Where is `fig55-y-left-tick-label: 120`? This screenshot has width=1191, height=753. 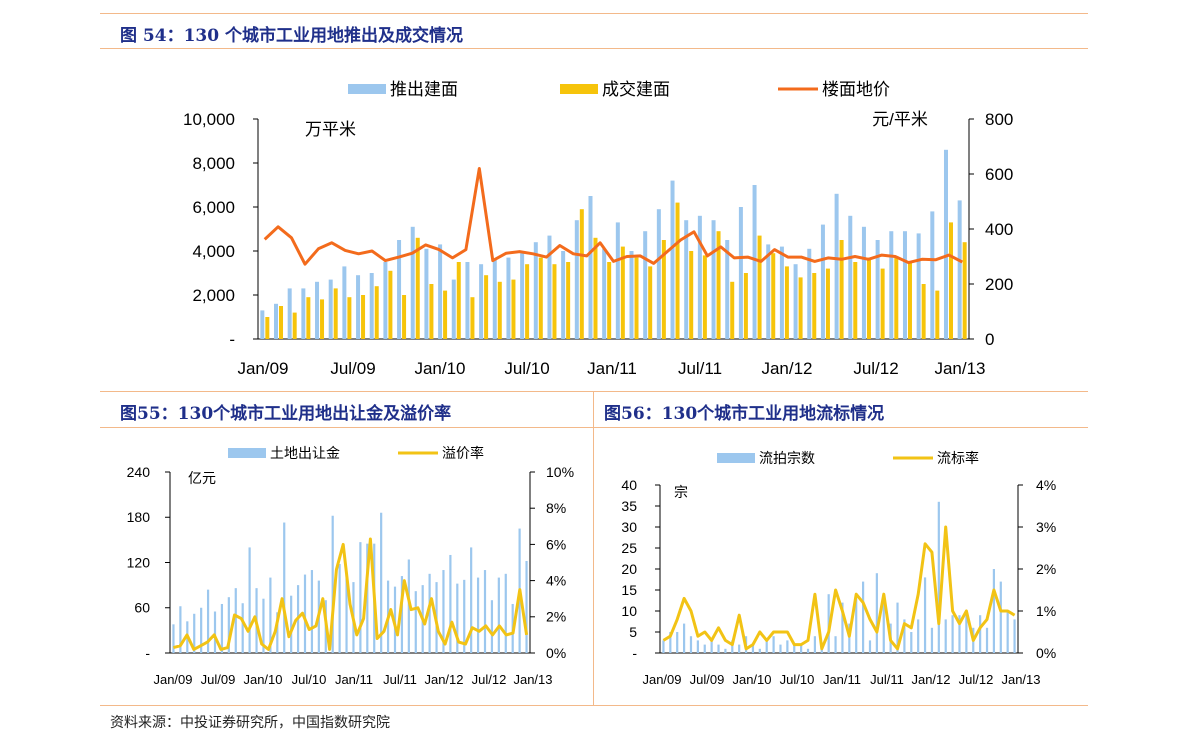 fig55-y-left-tick-label: 120 is located at coordinates (139, 562).